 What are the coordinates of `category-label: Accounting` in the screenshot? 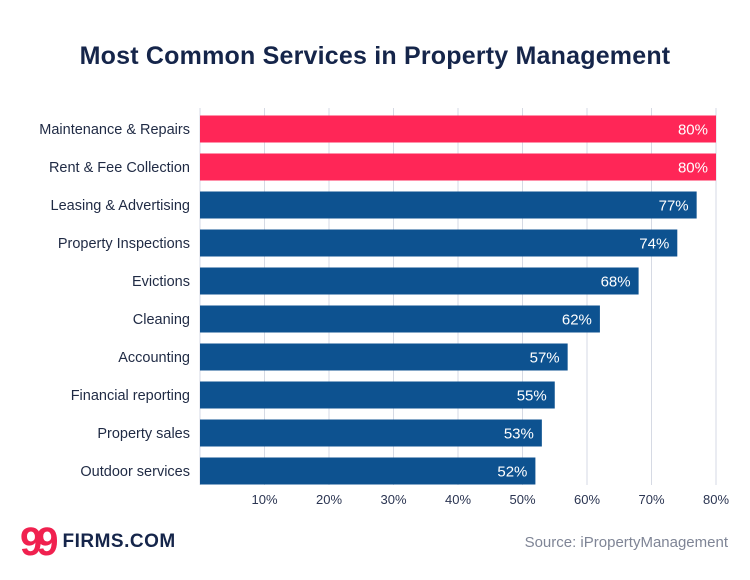 It's located at (154, 358).